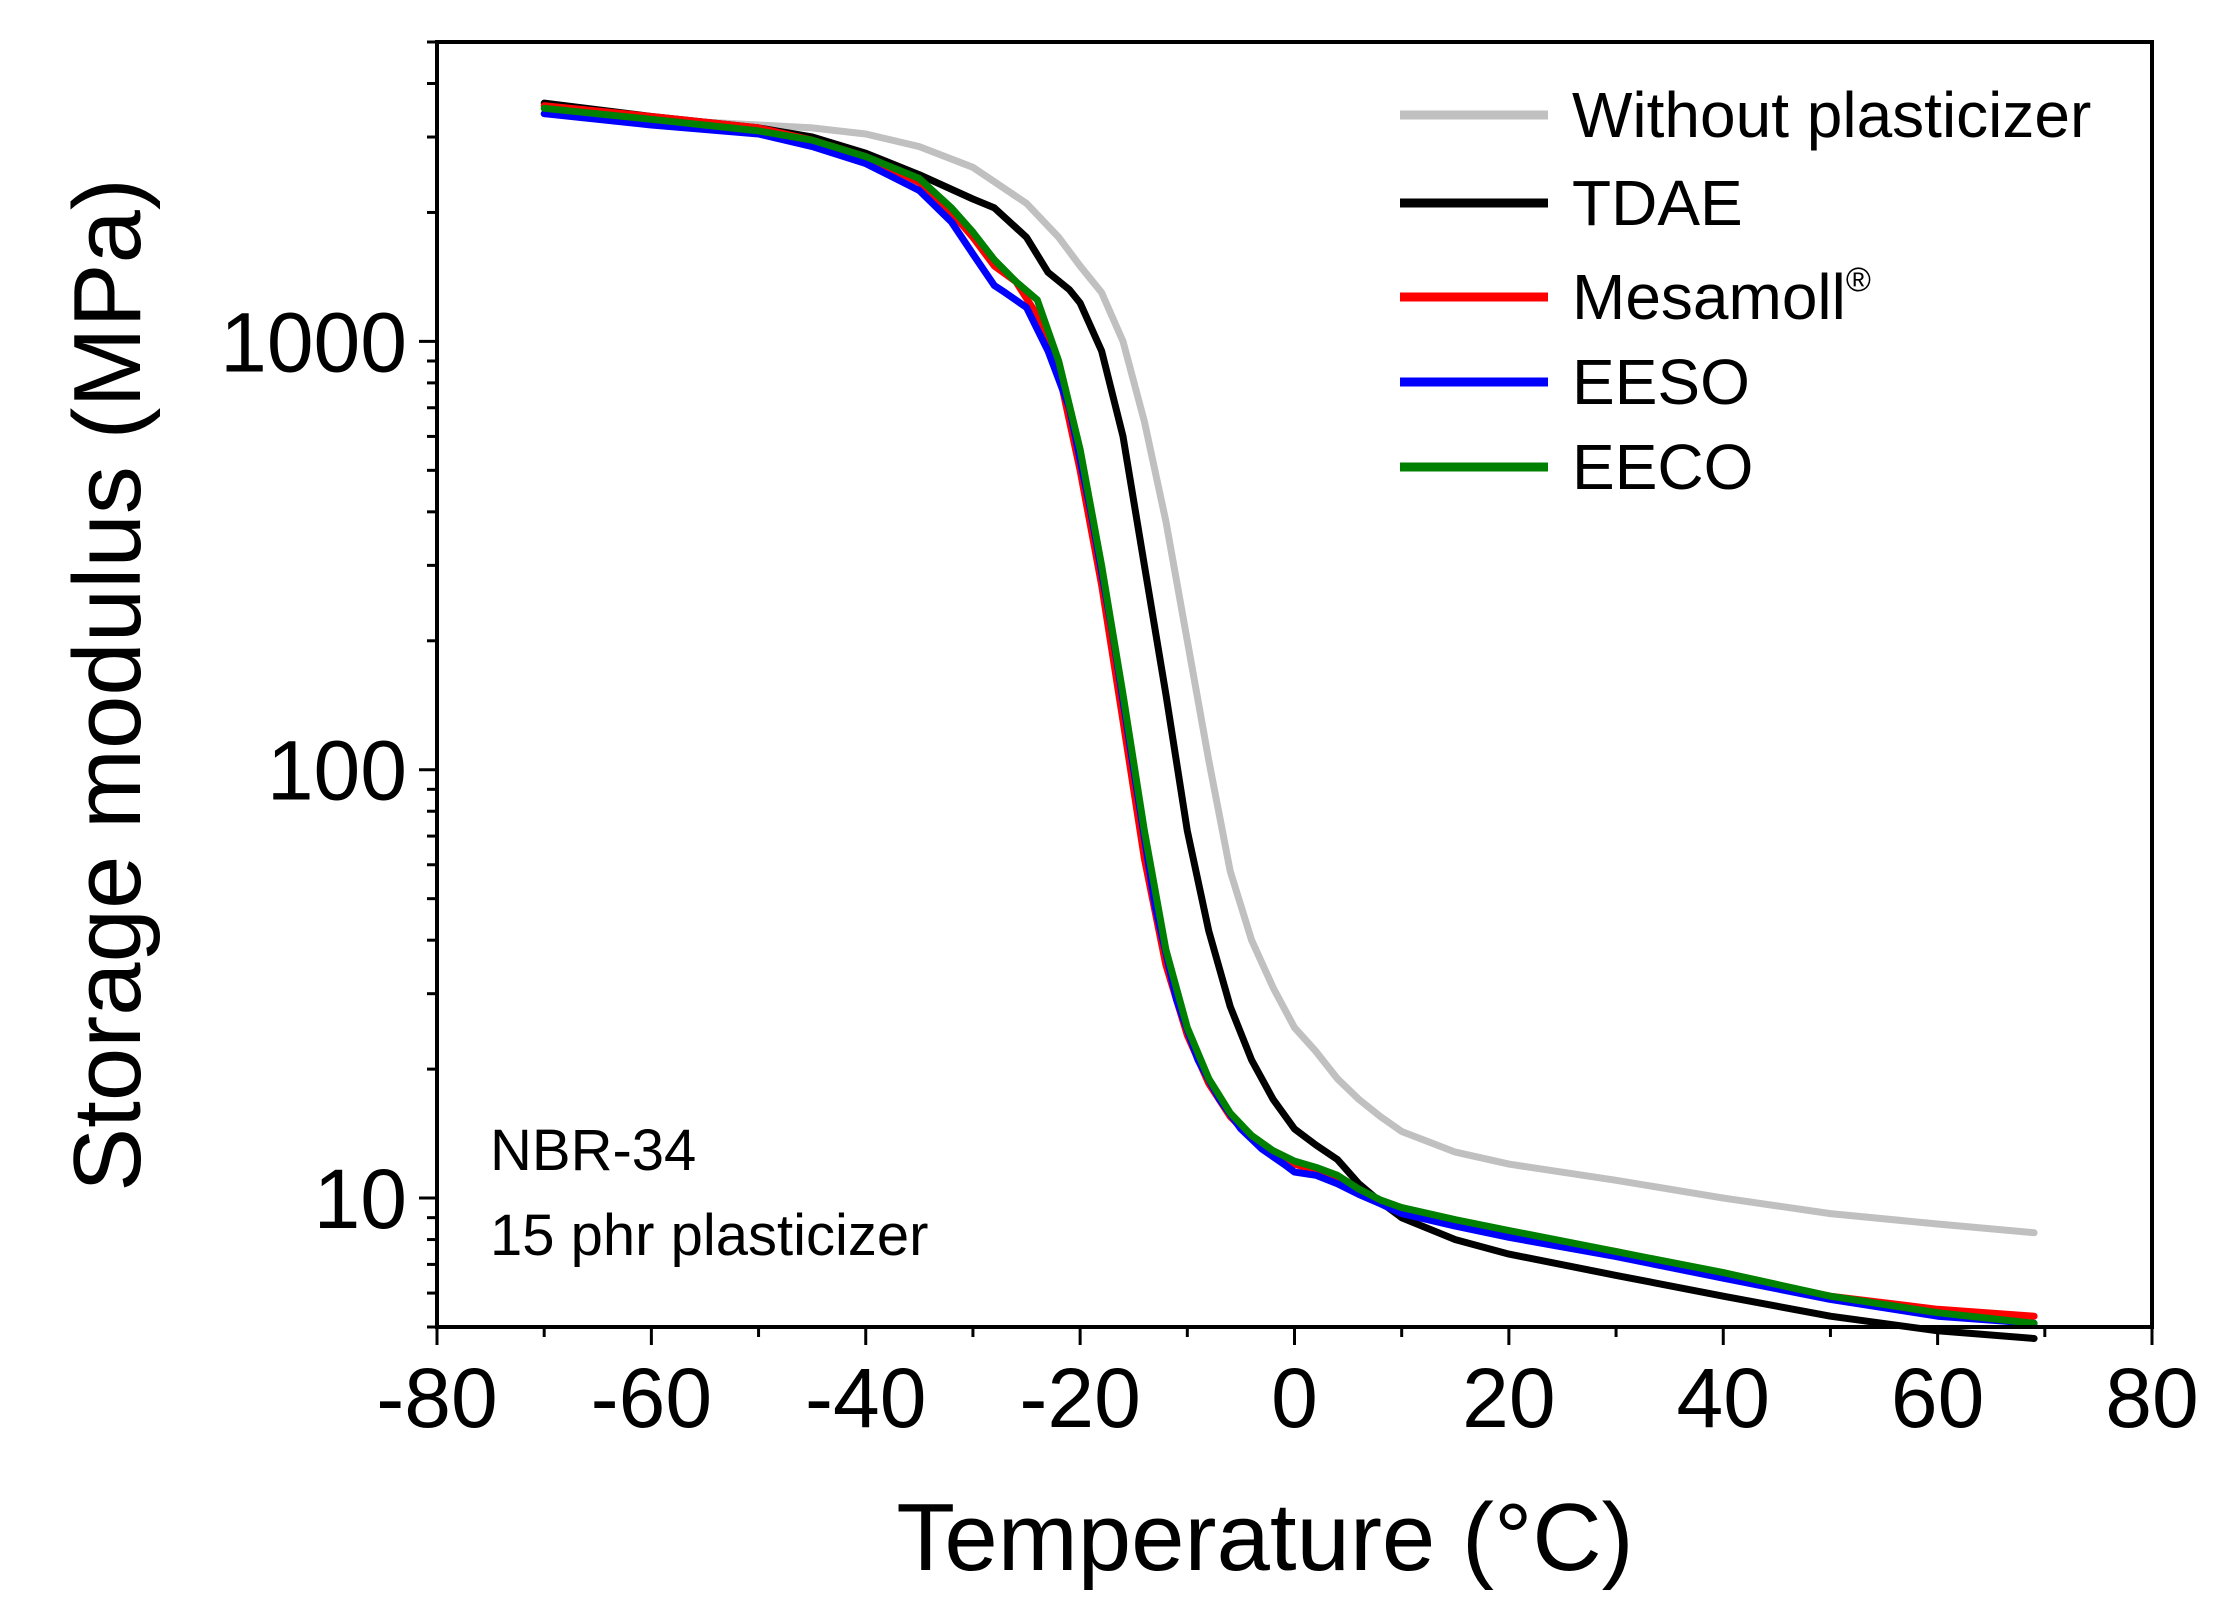 Image resolution: width=2223 pixels, height=1613 pixels. I want to click on y-tick-label: 1000, so click(313, 342).